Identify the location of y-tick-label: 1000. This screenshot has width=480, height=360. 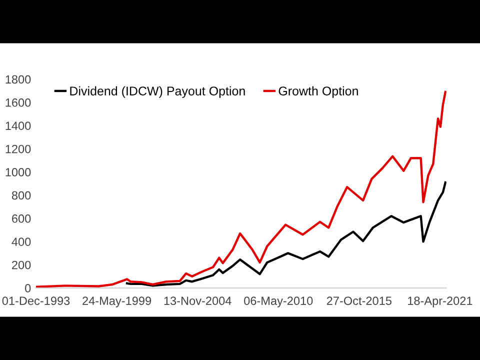
(18, 172).